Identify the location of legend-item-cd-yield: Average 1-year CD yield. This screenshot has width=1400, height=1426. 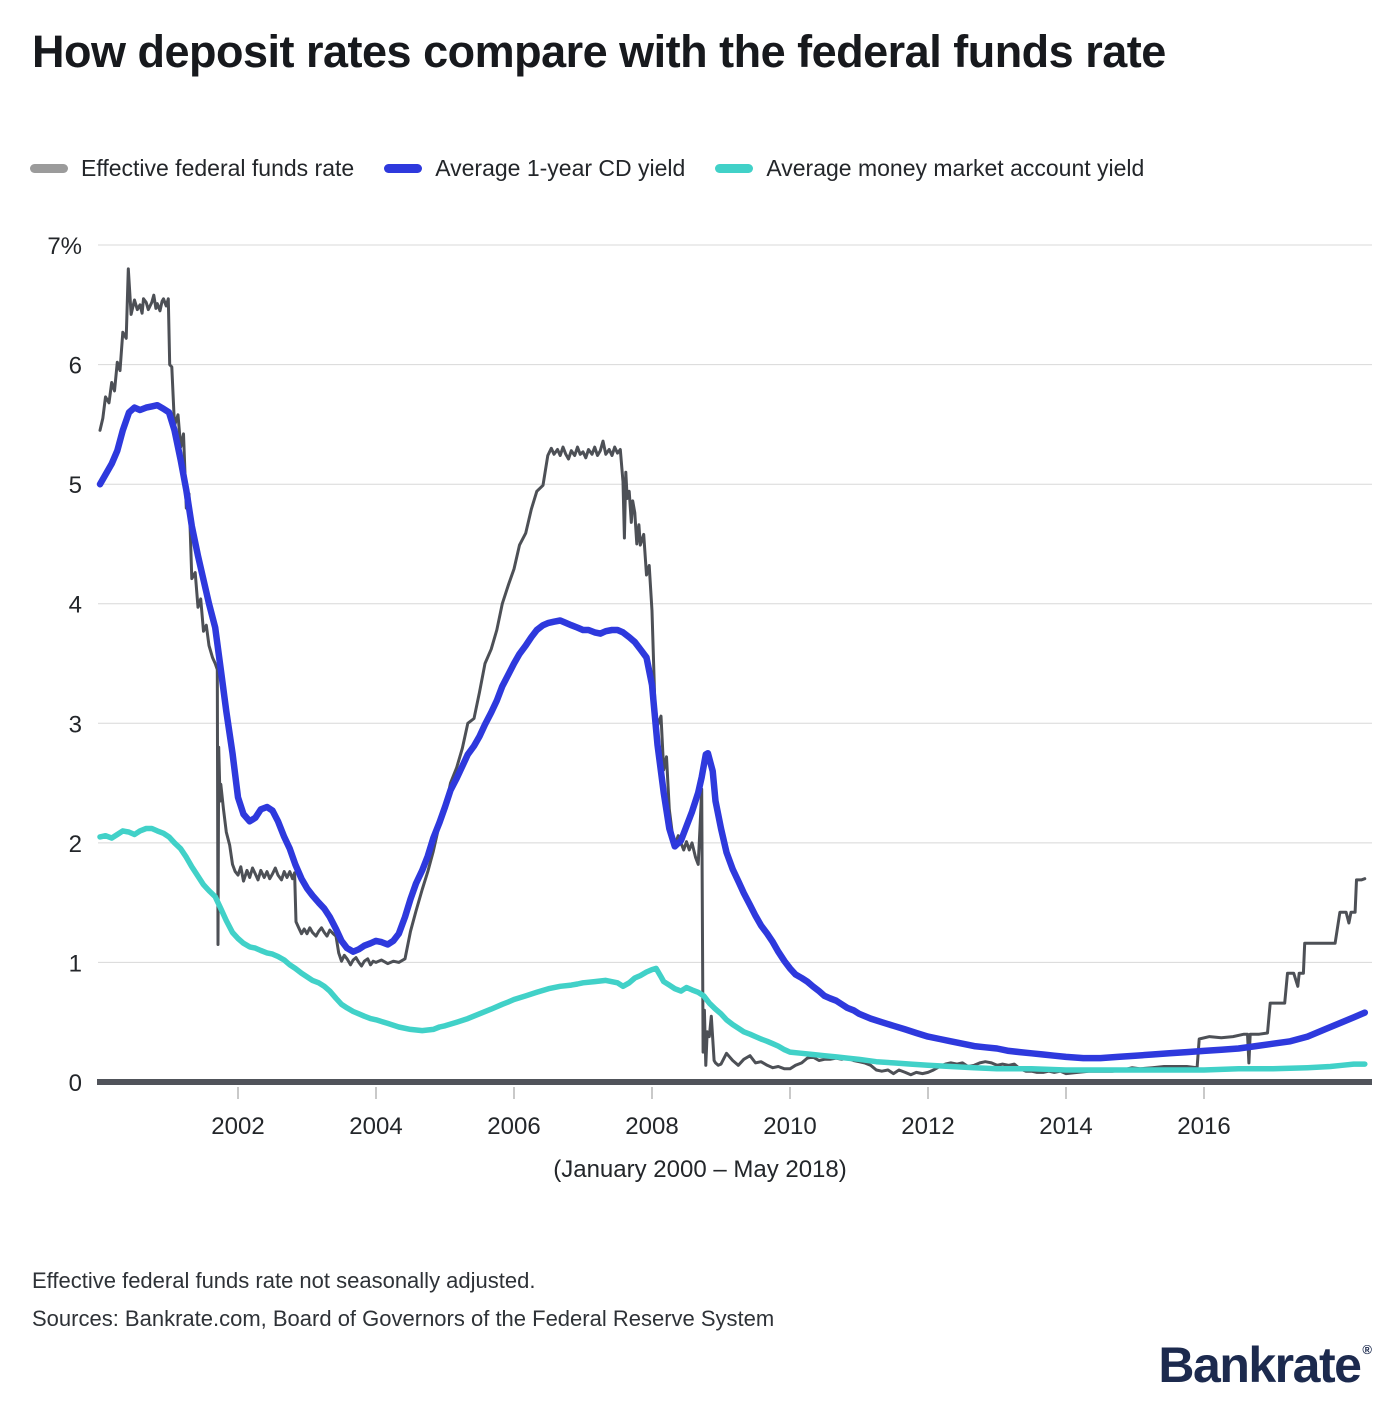
(534, 168).